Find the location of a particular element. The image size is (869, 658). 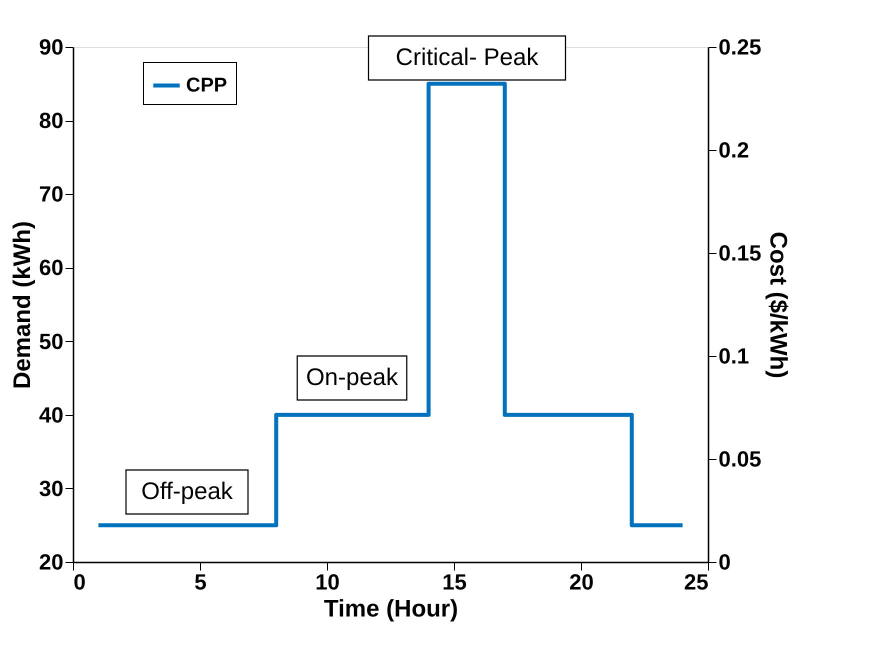

y-tick-label: 80 is located at coordinates (51, 121).